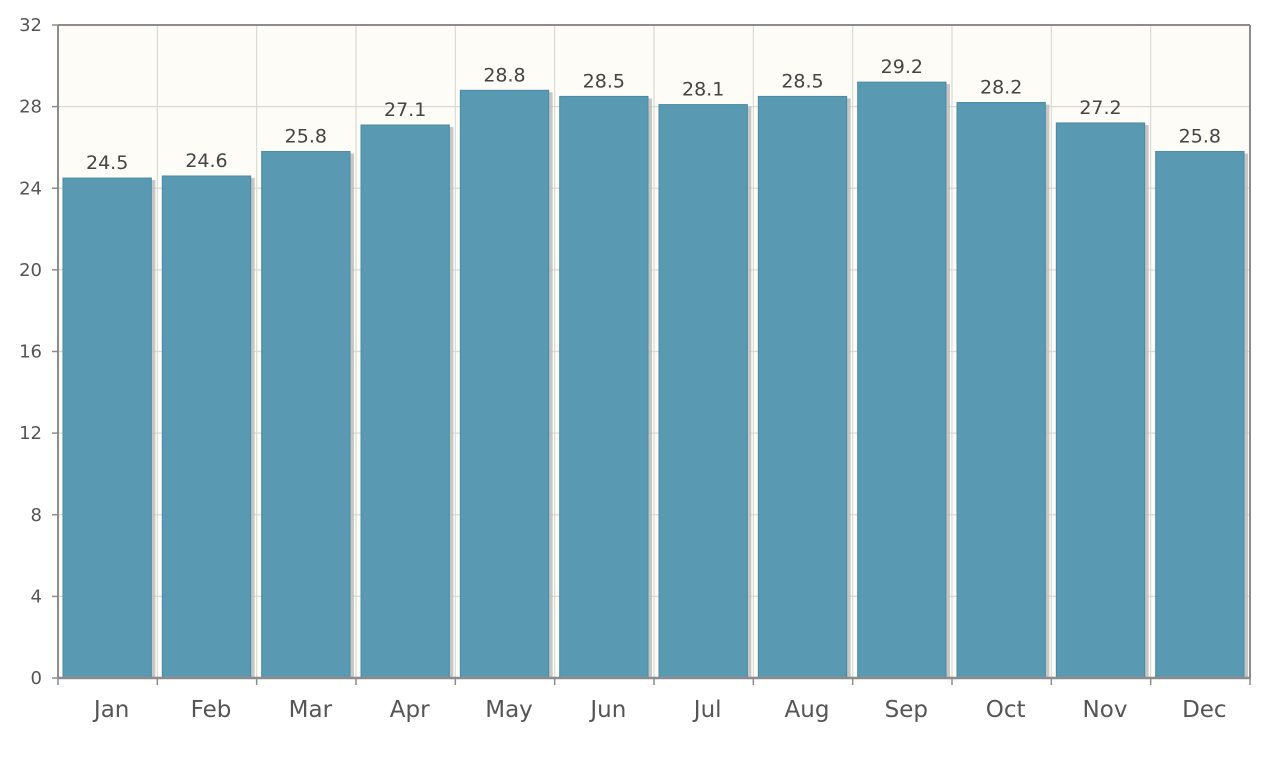 This screenshot has height=771, width=1280. Describe the element at coordinates (206, 161) in the screenshot. I see `data-label: 24.6` at that location.